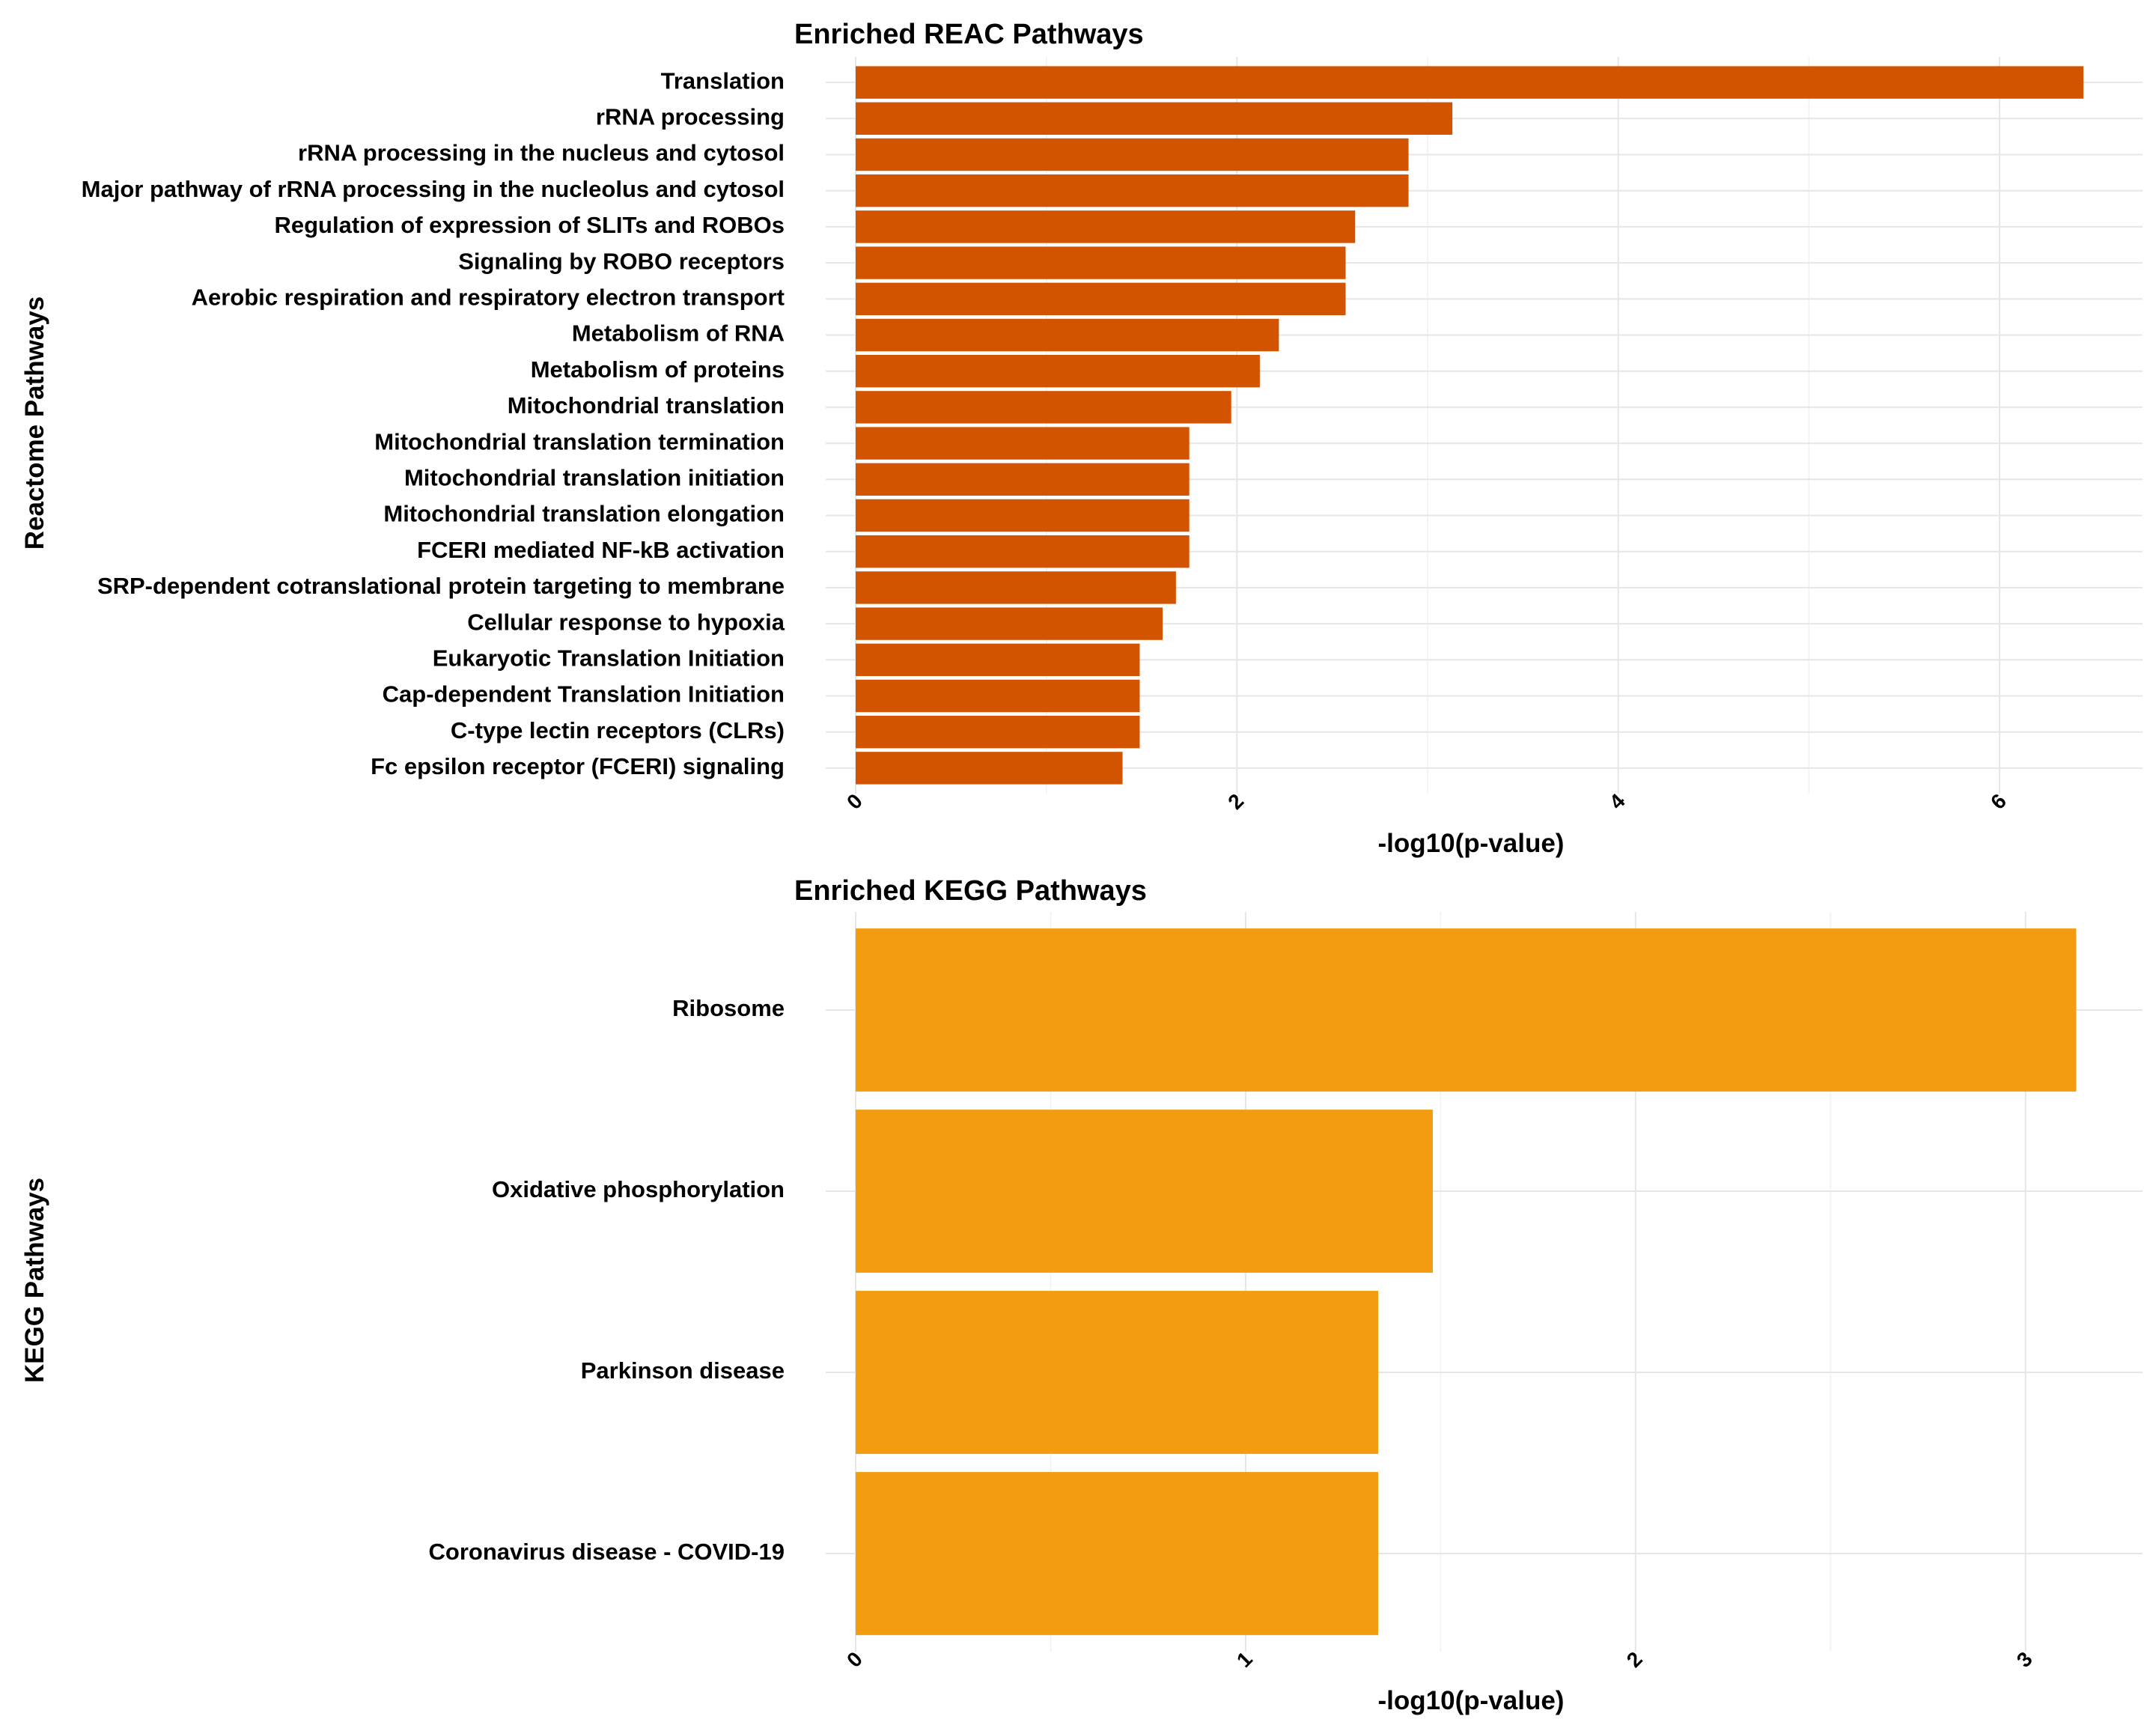 Image resolution: width=2156 pixels, height=1725 pixels. I want to click on kegg-bar-parkinson-disease, so click(1117, 1372).